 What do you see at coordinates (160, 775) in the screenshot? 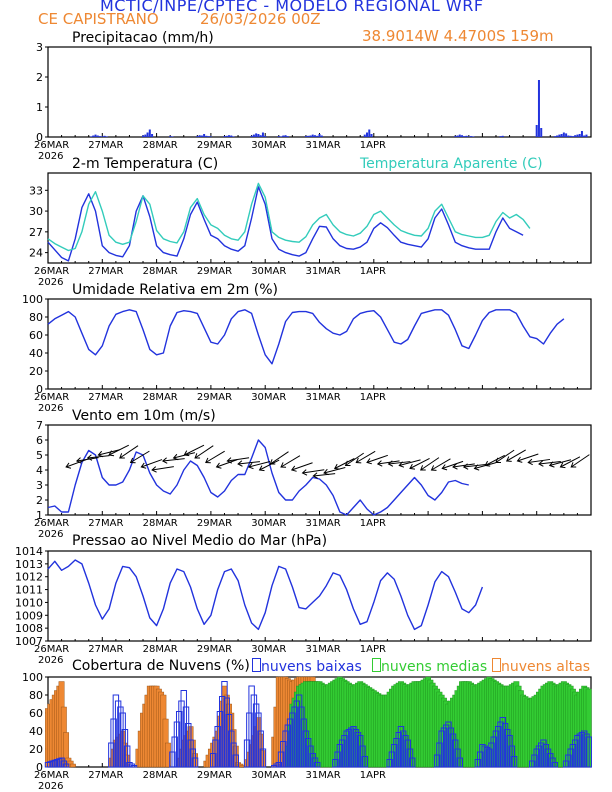
I see `clouds-xtick-label: 28MAR` at bounding box center [160, 775].